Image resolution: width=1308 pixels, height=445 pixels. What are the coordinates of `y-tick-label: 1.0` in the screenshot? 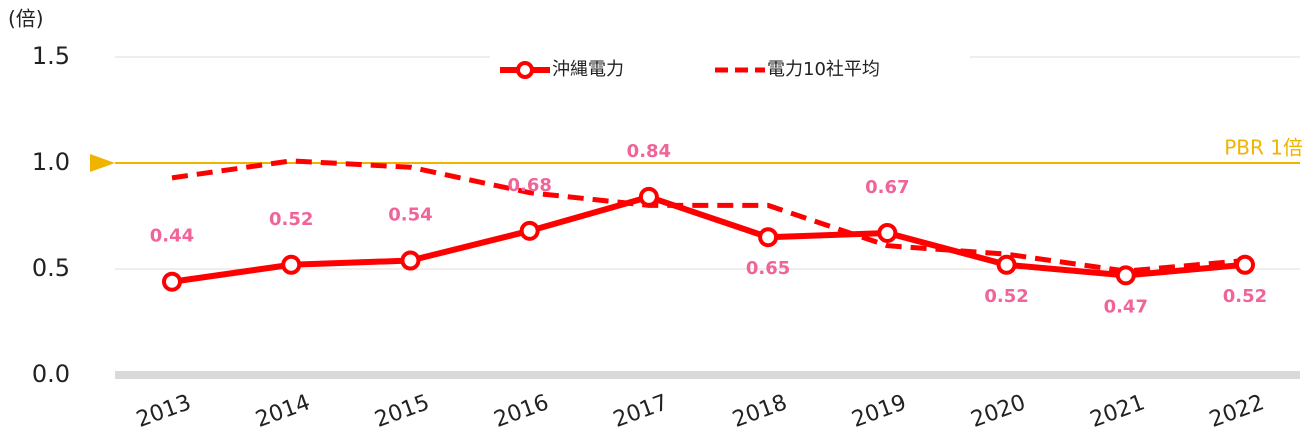 It's located at (51, 162).